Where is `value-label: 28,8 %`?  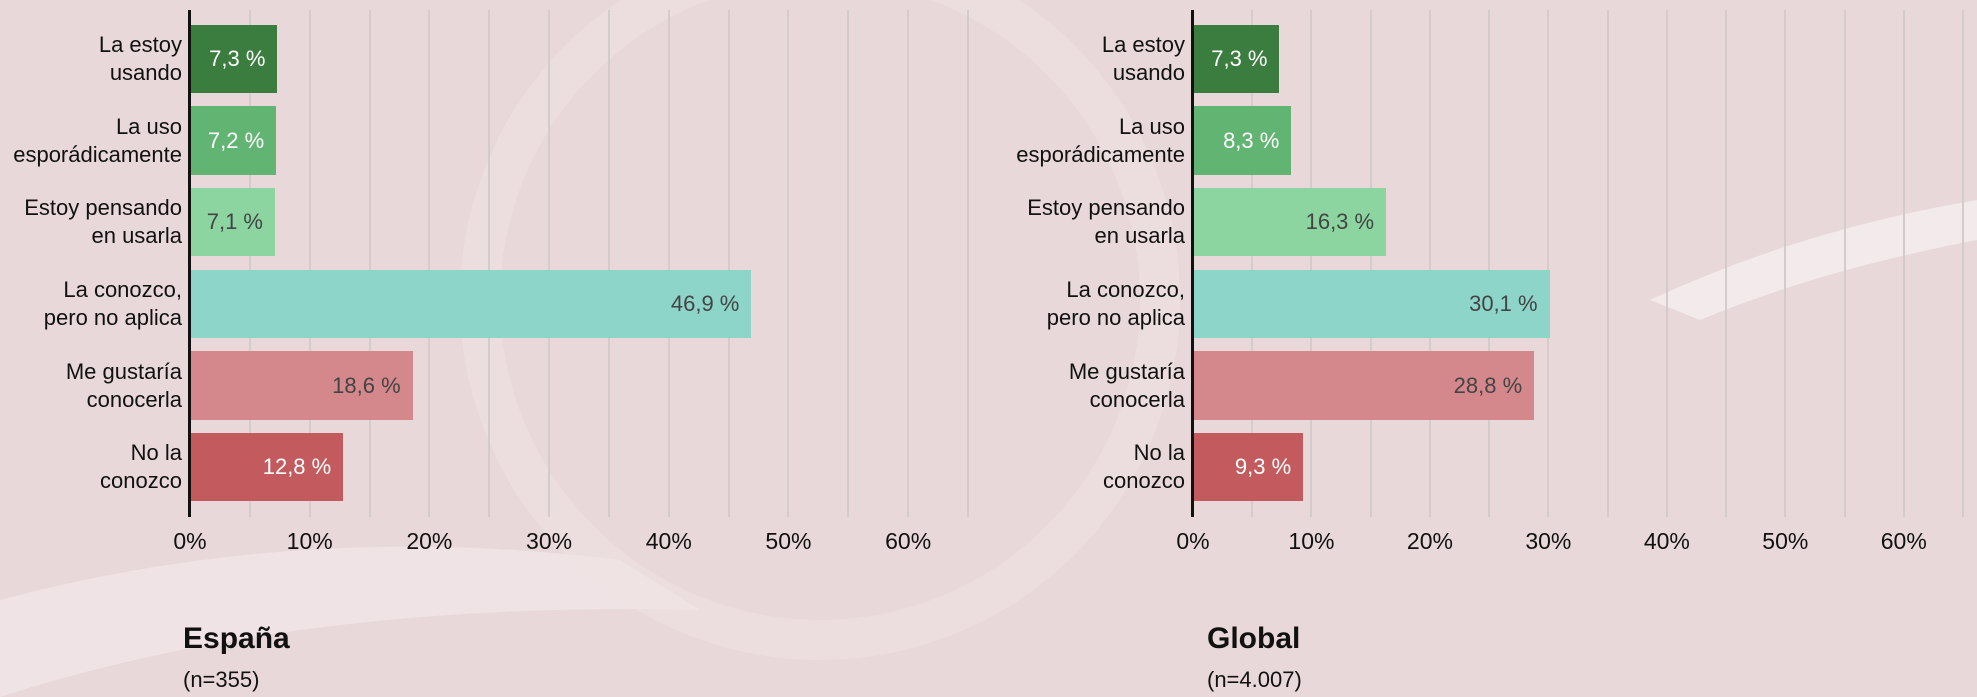 value-label: 28,8 % is located at coordinates (1488, 385).